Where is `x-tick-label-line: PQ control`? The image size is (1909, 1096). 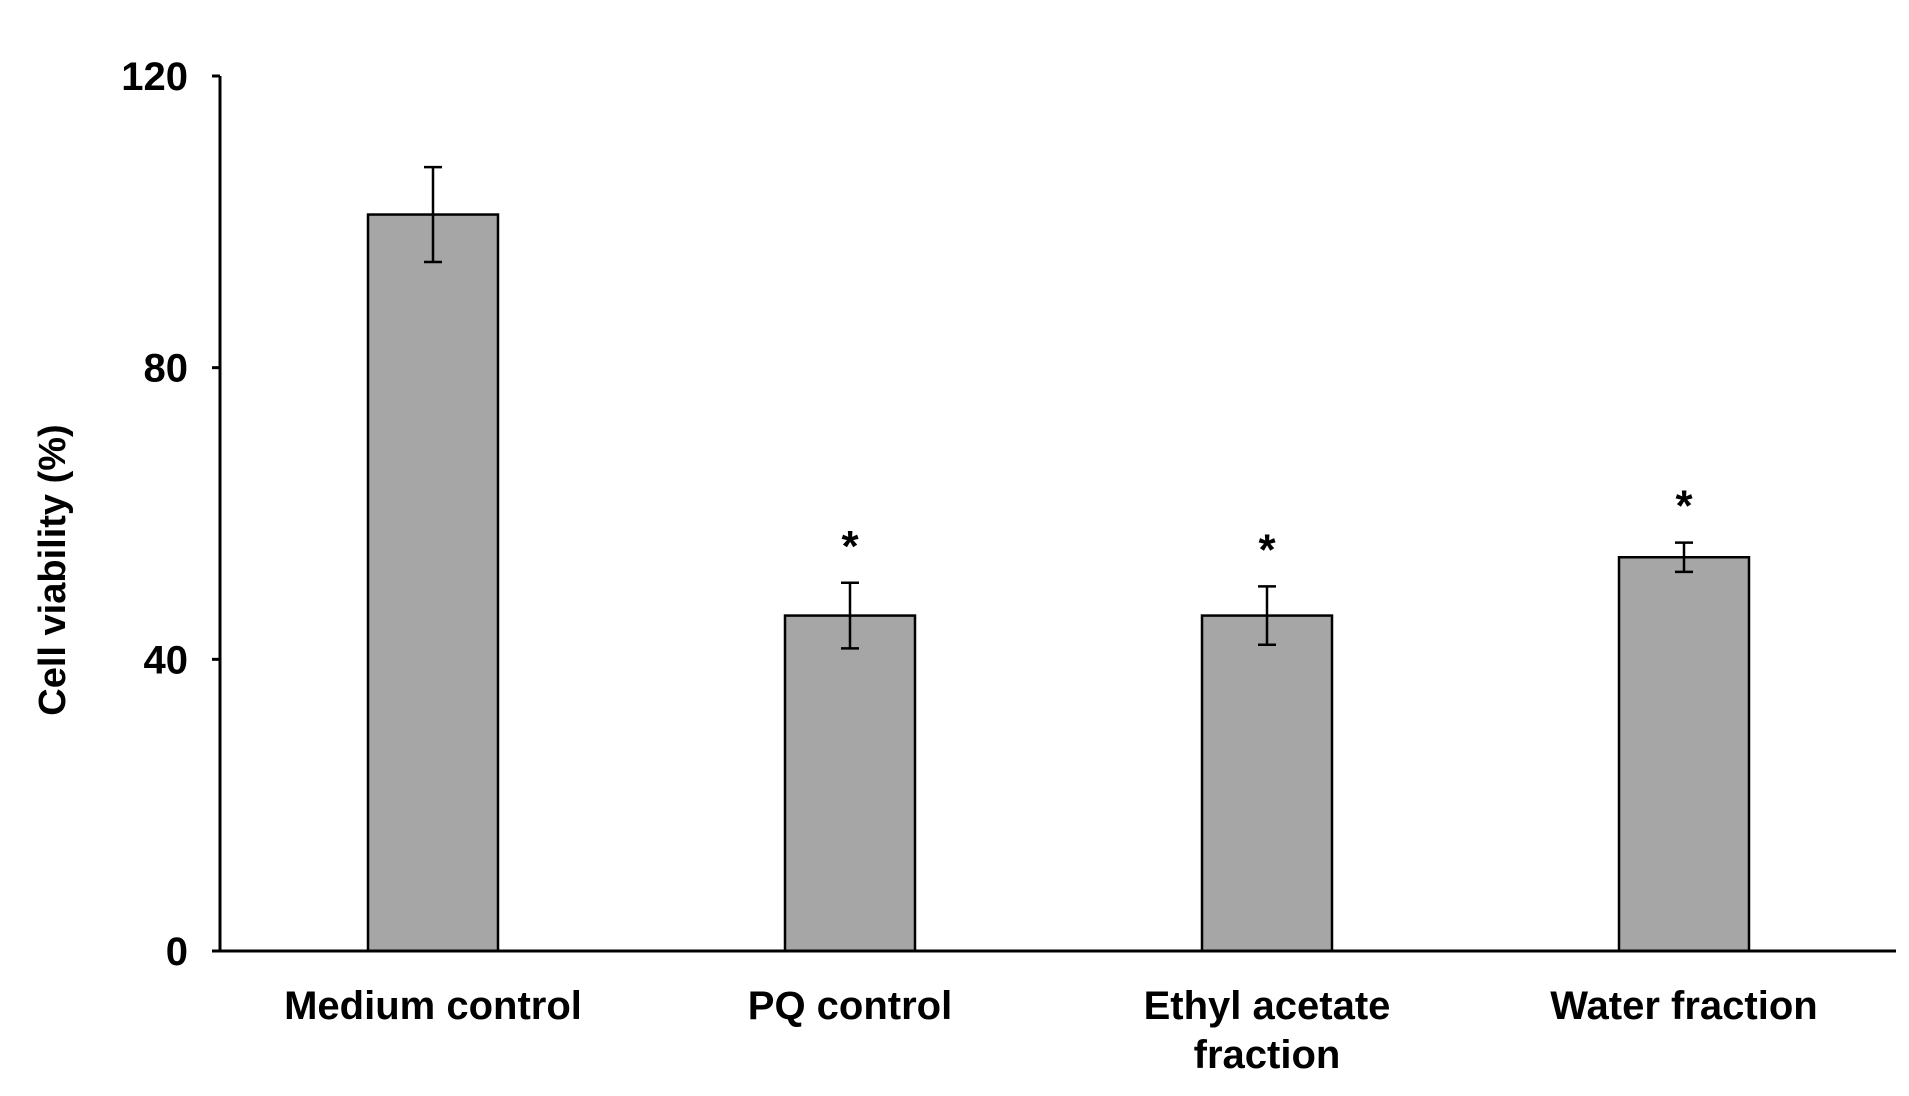
x-tick-label-line: PQ control is located at coordinates (850, 1006).